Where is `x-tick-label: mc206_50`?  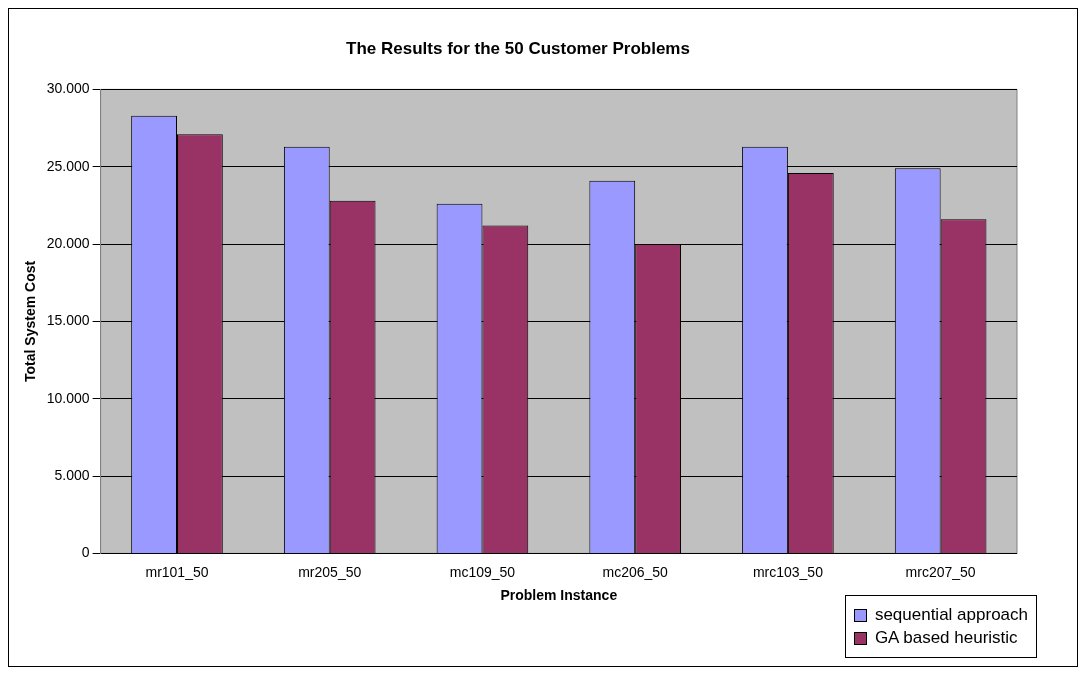 x-tick-label: mc206_50 is located at coordinates (635, 571).